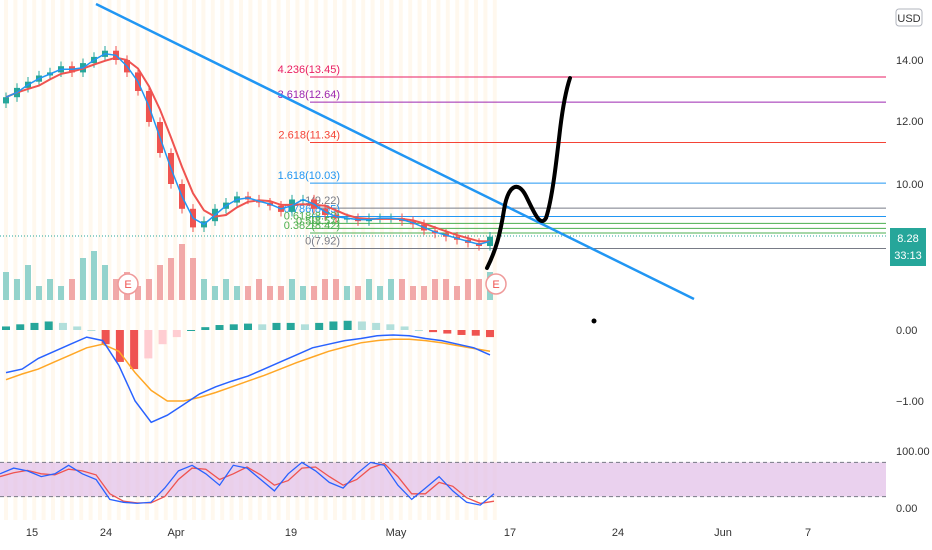 The width and height of the screenshot is (932, 550). I want to click on macd-tick: −1.00, so click(910, 402).